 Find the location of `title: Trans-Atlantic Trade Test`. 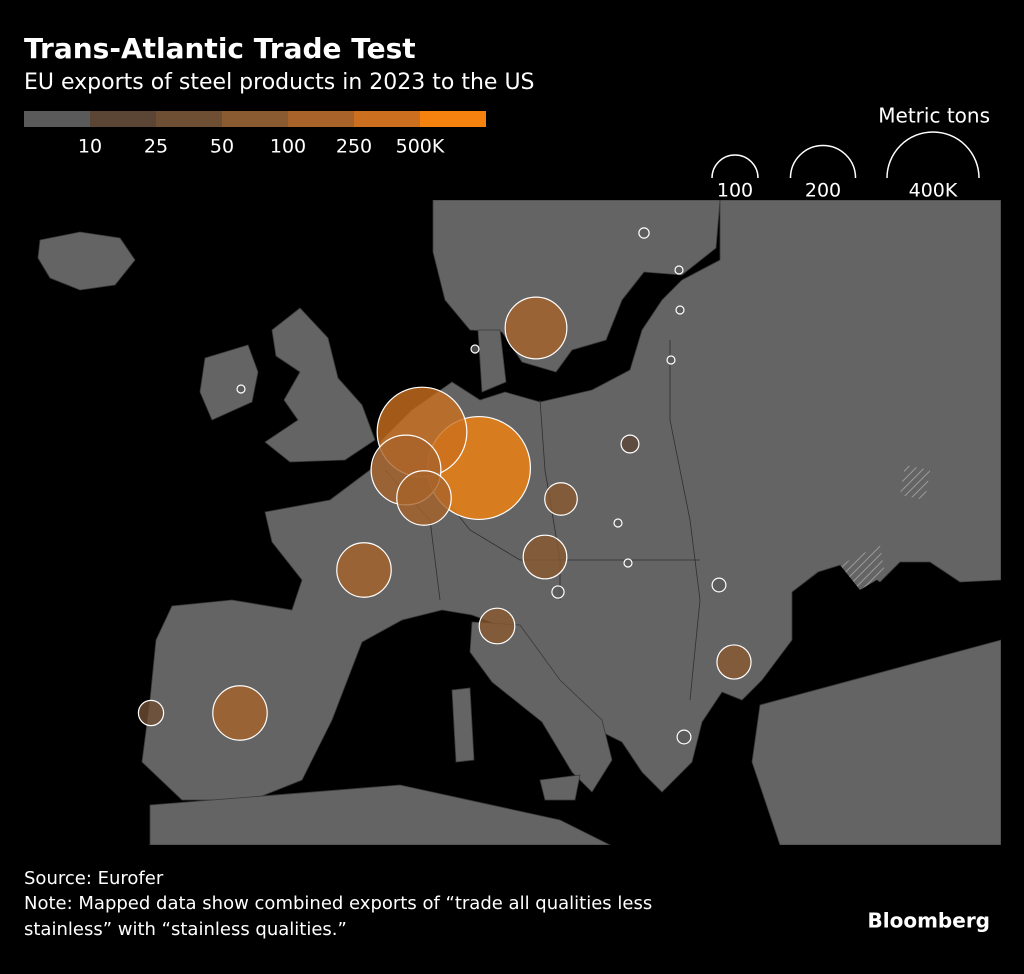

title: Trans-Atlantic Trade Test is located at coordinates (220, 48).